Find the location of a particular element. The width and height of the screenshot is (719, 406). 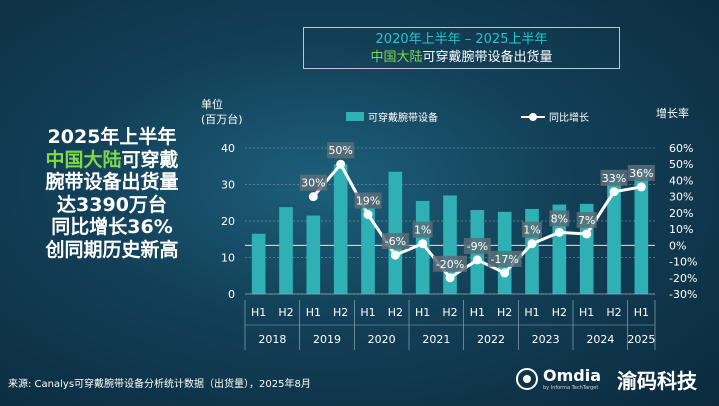

growth-data-label: 19% is located at coordinates (368, 201).